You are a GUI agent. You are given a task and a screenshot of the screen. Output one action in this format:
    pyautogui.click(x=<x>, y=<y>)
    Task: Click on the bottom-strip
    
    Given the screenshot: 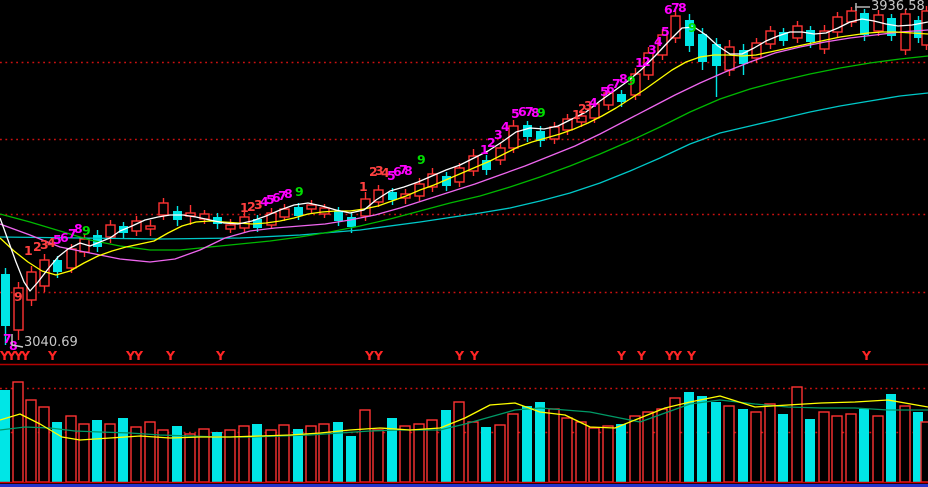 What is the action you would take?
    pyautogui.click(x=464, y=485)
    